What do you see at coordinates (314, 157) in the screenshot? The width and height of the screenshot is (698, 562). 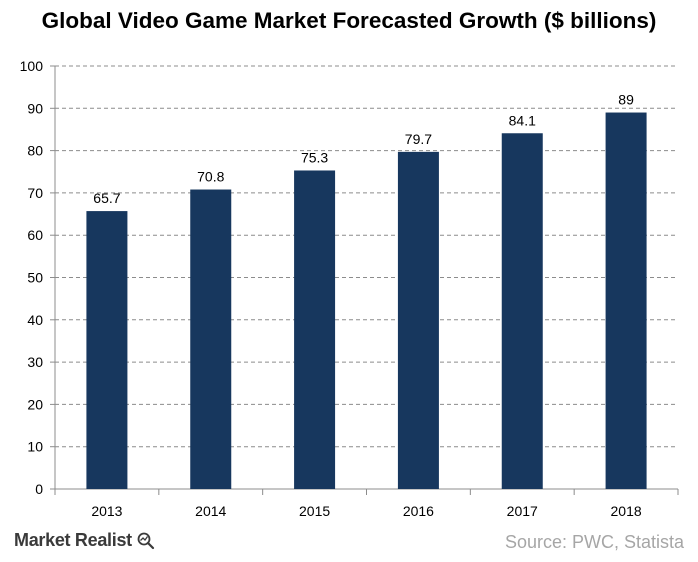 I see `data-label: 75.3` at bounding box center [314, 157].